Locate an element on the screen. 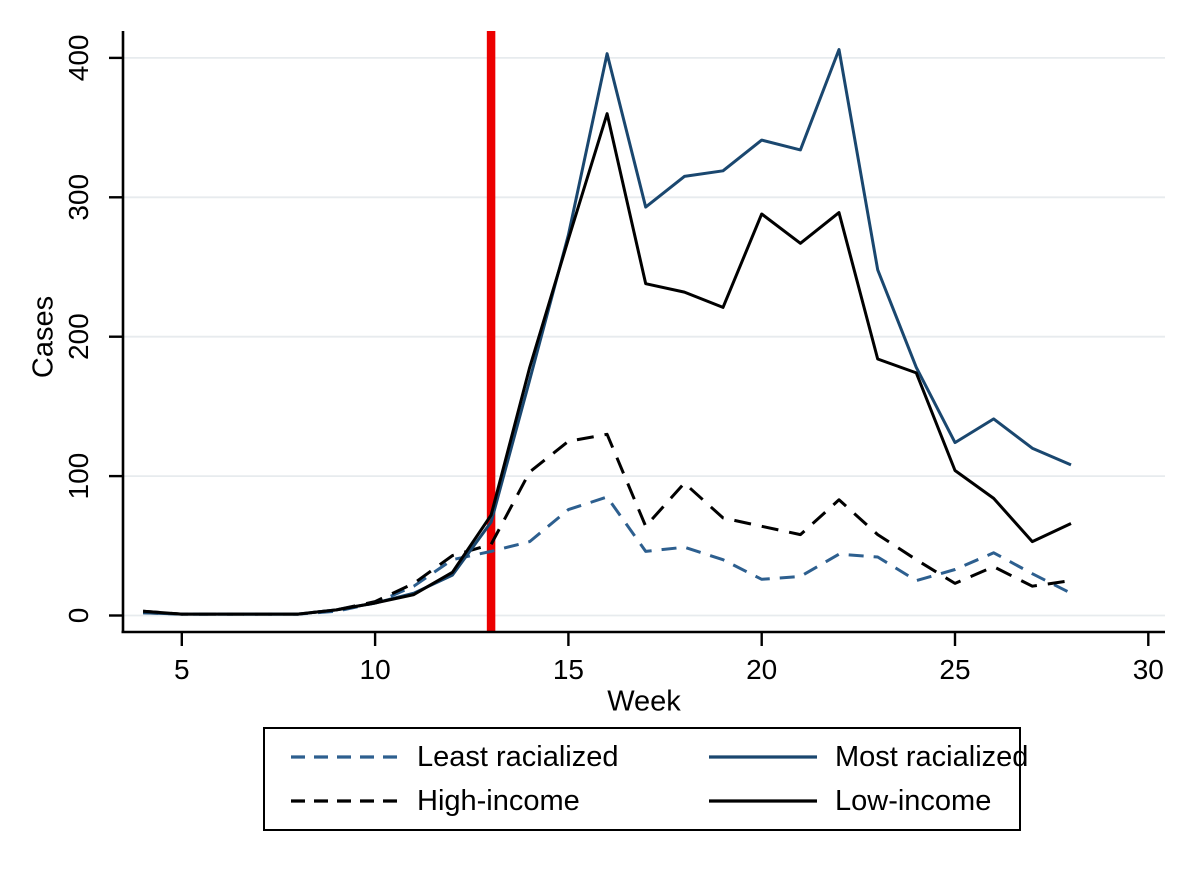  series-line-least-racialized is located at coordinates (607, 555).